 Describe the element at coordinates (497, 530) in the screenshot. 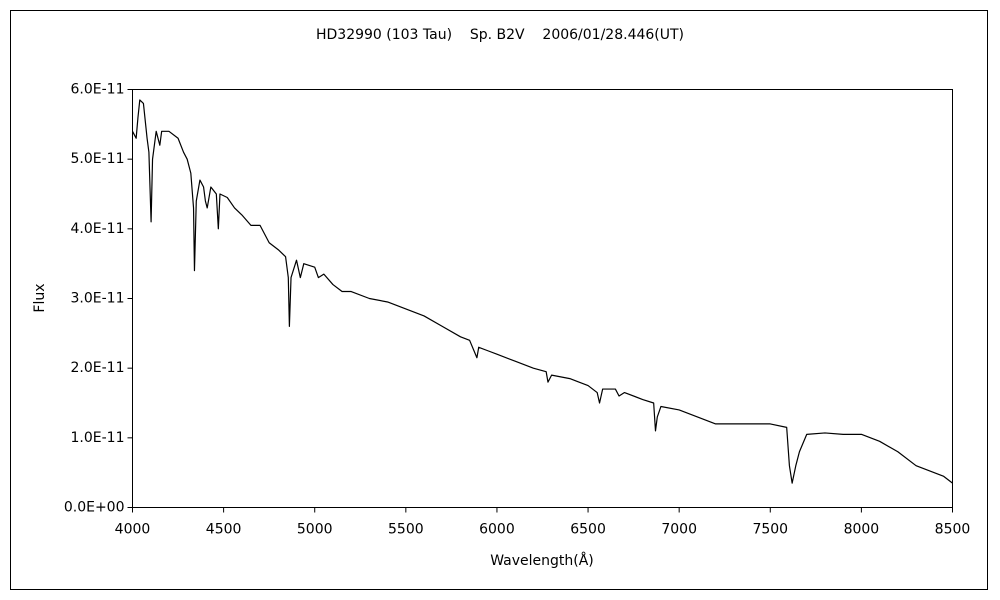

I see `x-tick-label: 6000` at that location.